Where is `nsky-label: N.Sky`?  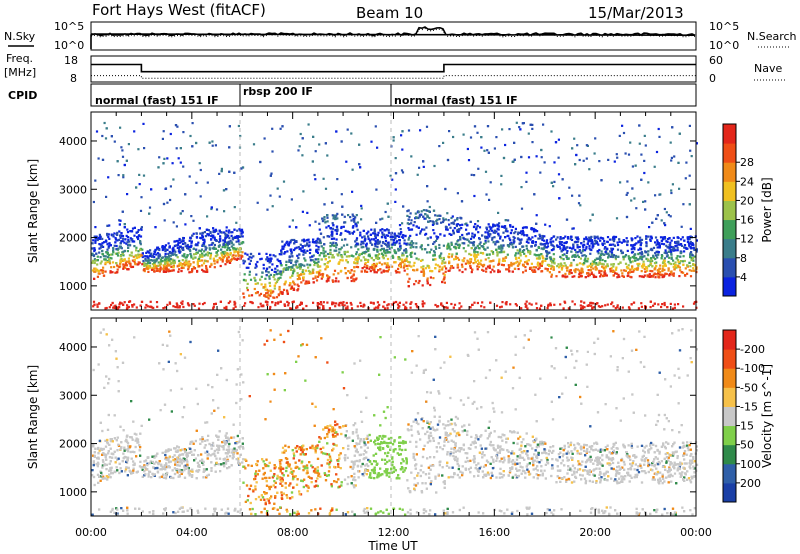 nsky-label: N.Sky is located at coordinates (20, 36).